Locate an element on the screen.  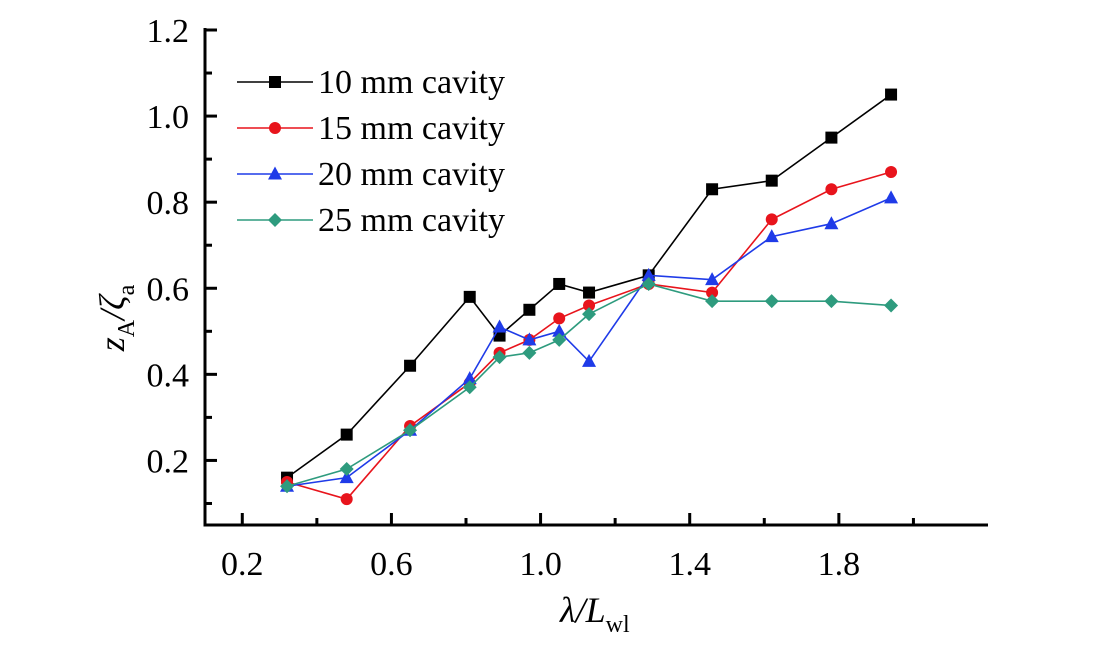
legend-item: 25 mm cavity is located at coordinates (371, 220).